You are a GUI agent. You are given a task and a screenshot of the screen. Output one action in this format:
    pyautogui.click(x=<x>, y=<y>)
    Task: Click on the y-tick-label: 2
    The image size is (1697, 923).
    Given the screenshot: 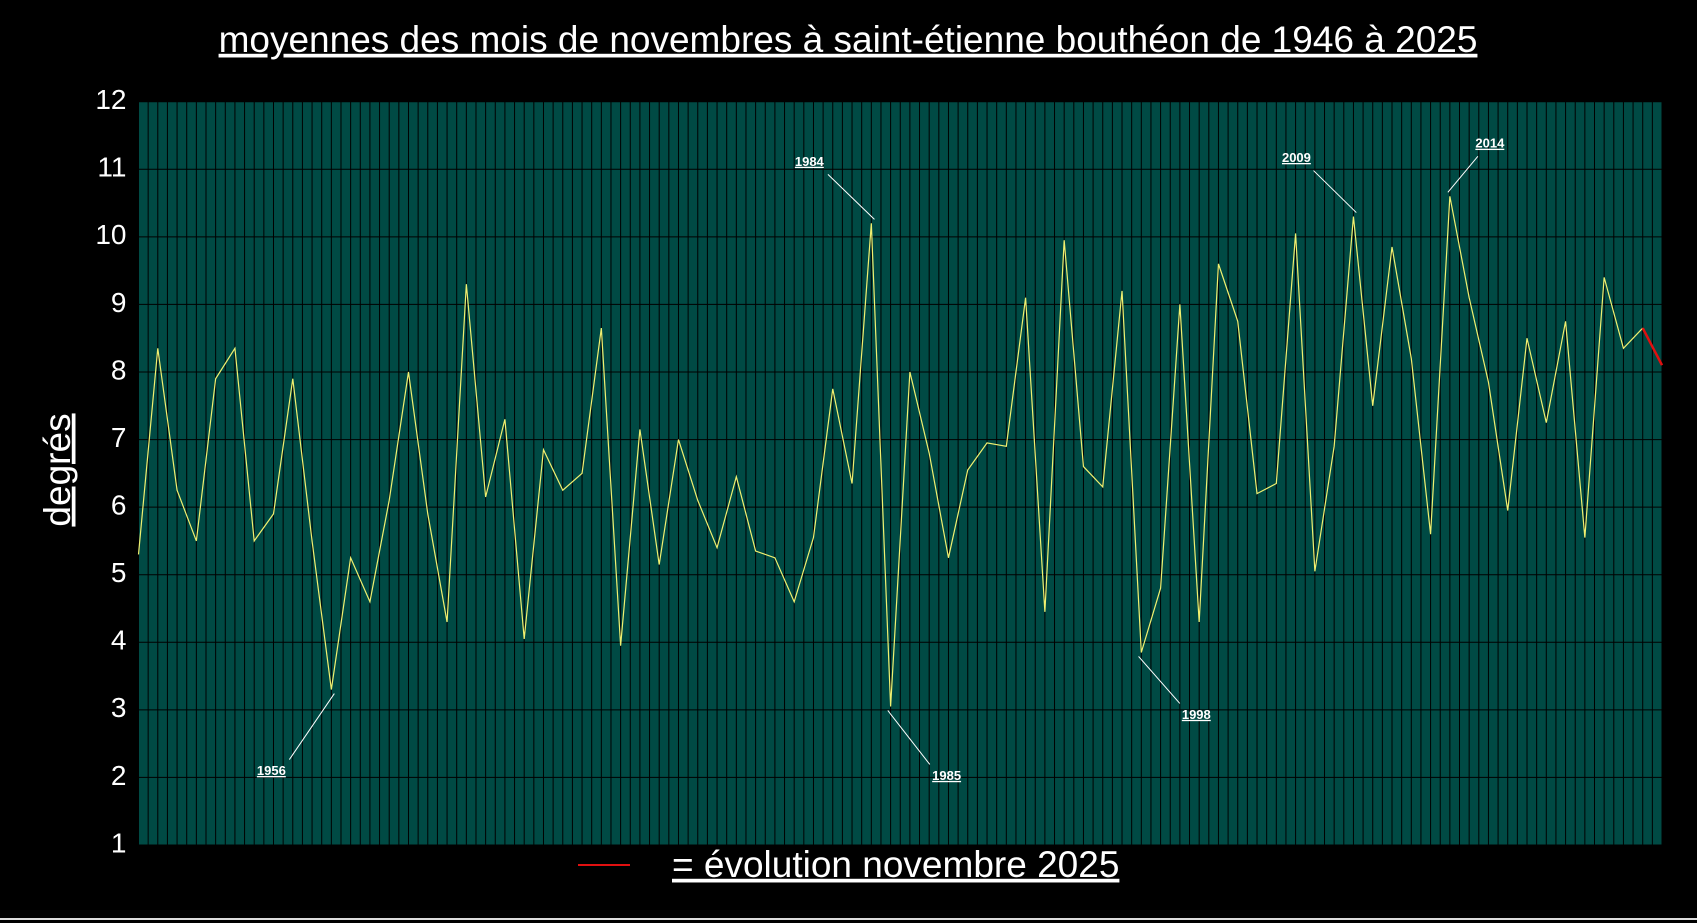 What is the action you would take?
    pyautogui.click(x=119, y=775)
    